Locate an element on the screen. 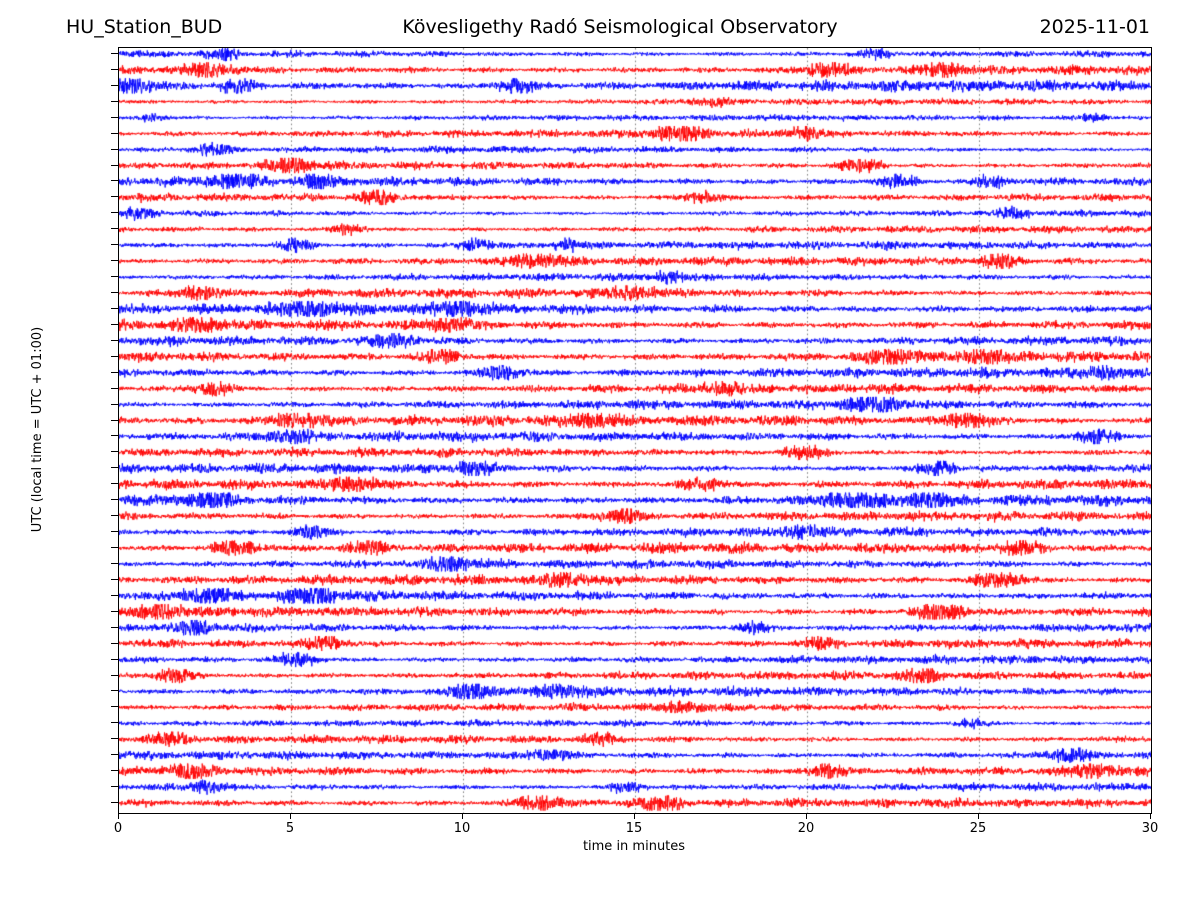 The width and height of the screenshot is (1200, 900). x-tick-label: 25 is located at coordinates (978, 828).